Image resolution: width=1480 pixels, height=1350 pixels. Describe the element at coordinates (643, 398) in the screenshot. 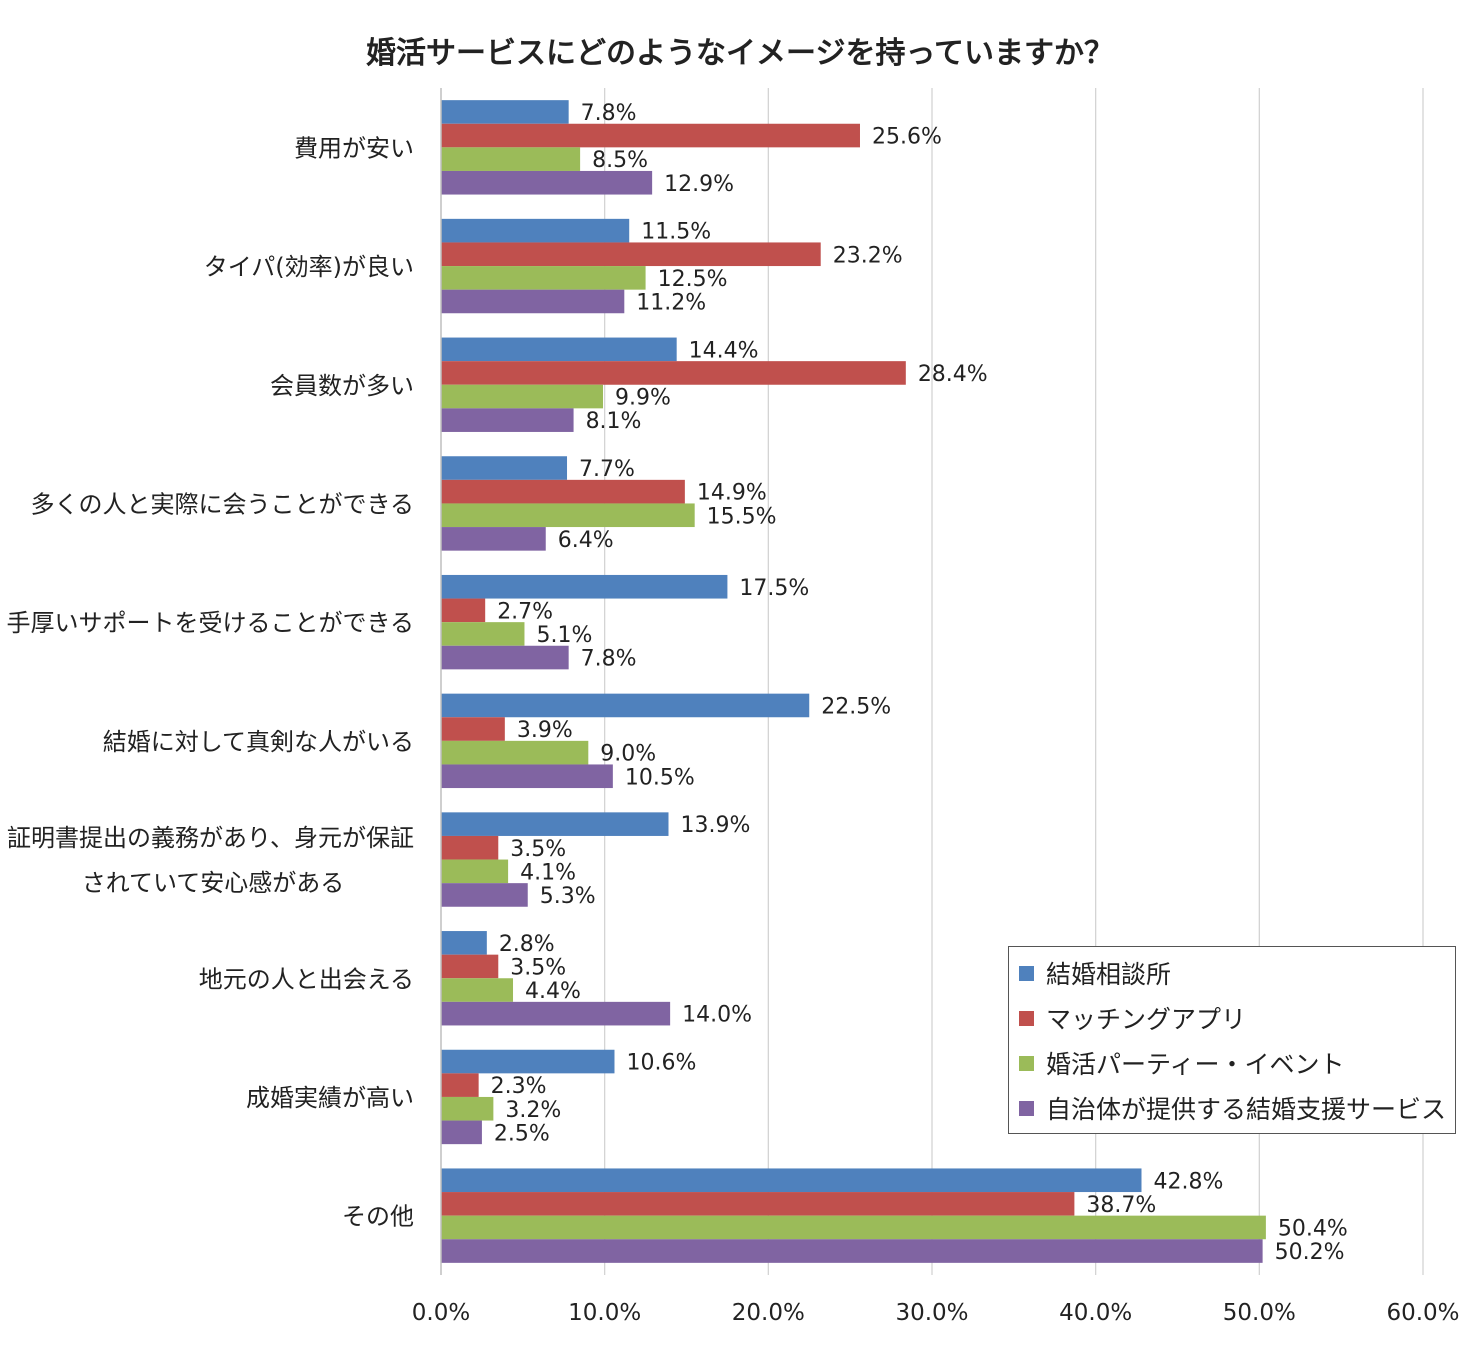

I see `data-label: 9.9%` at that location.